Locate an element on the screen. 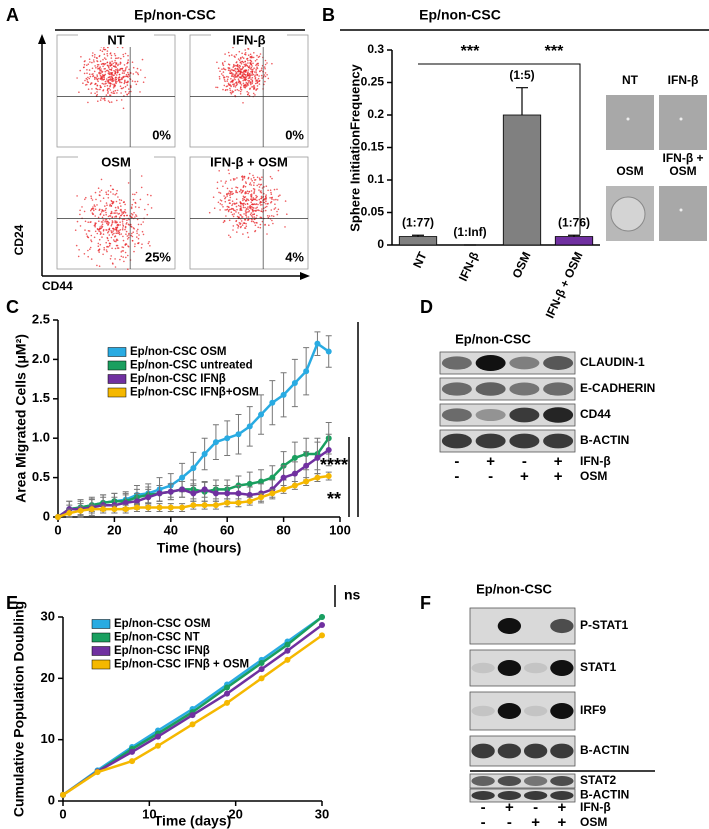 This screenshot has height=829, width=709. percent-label: 4% is located at coordinates (294, 256).